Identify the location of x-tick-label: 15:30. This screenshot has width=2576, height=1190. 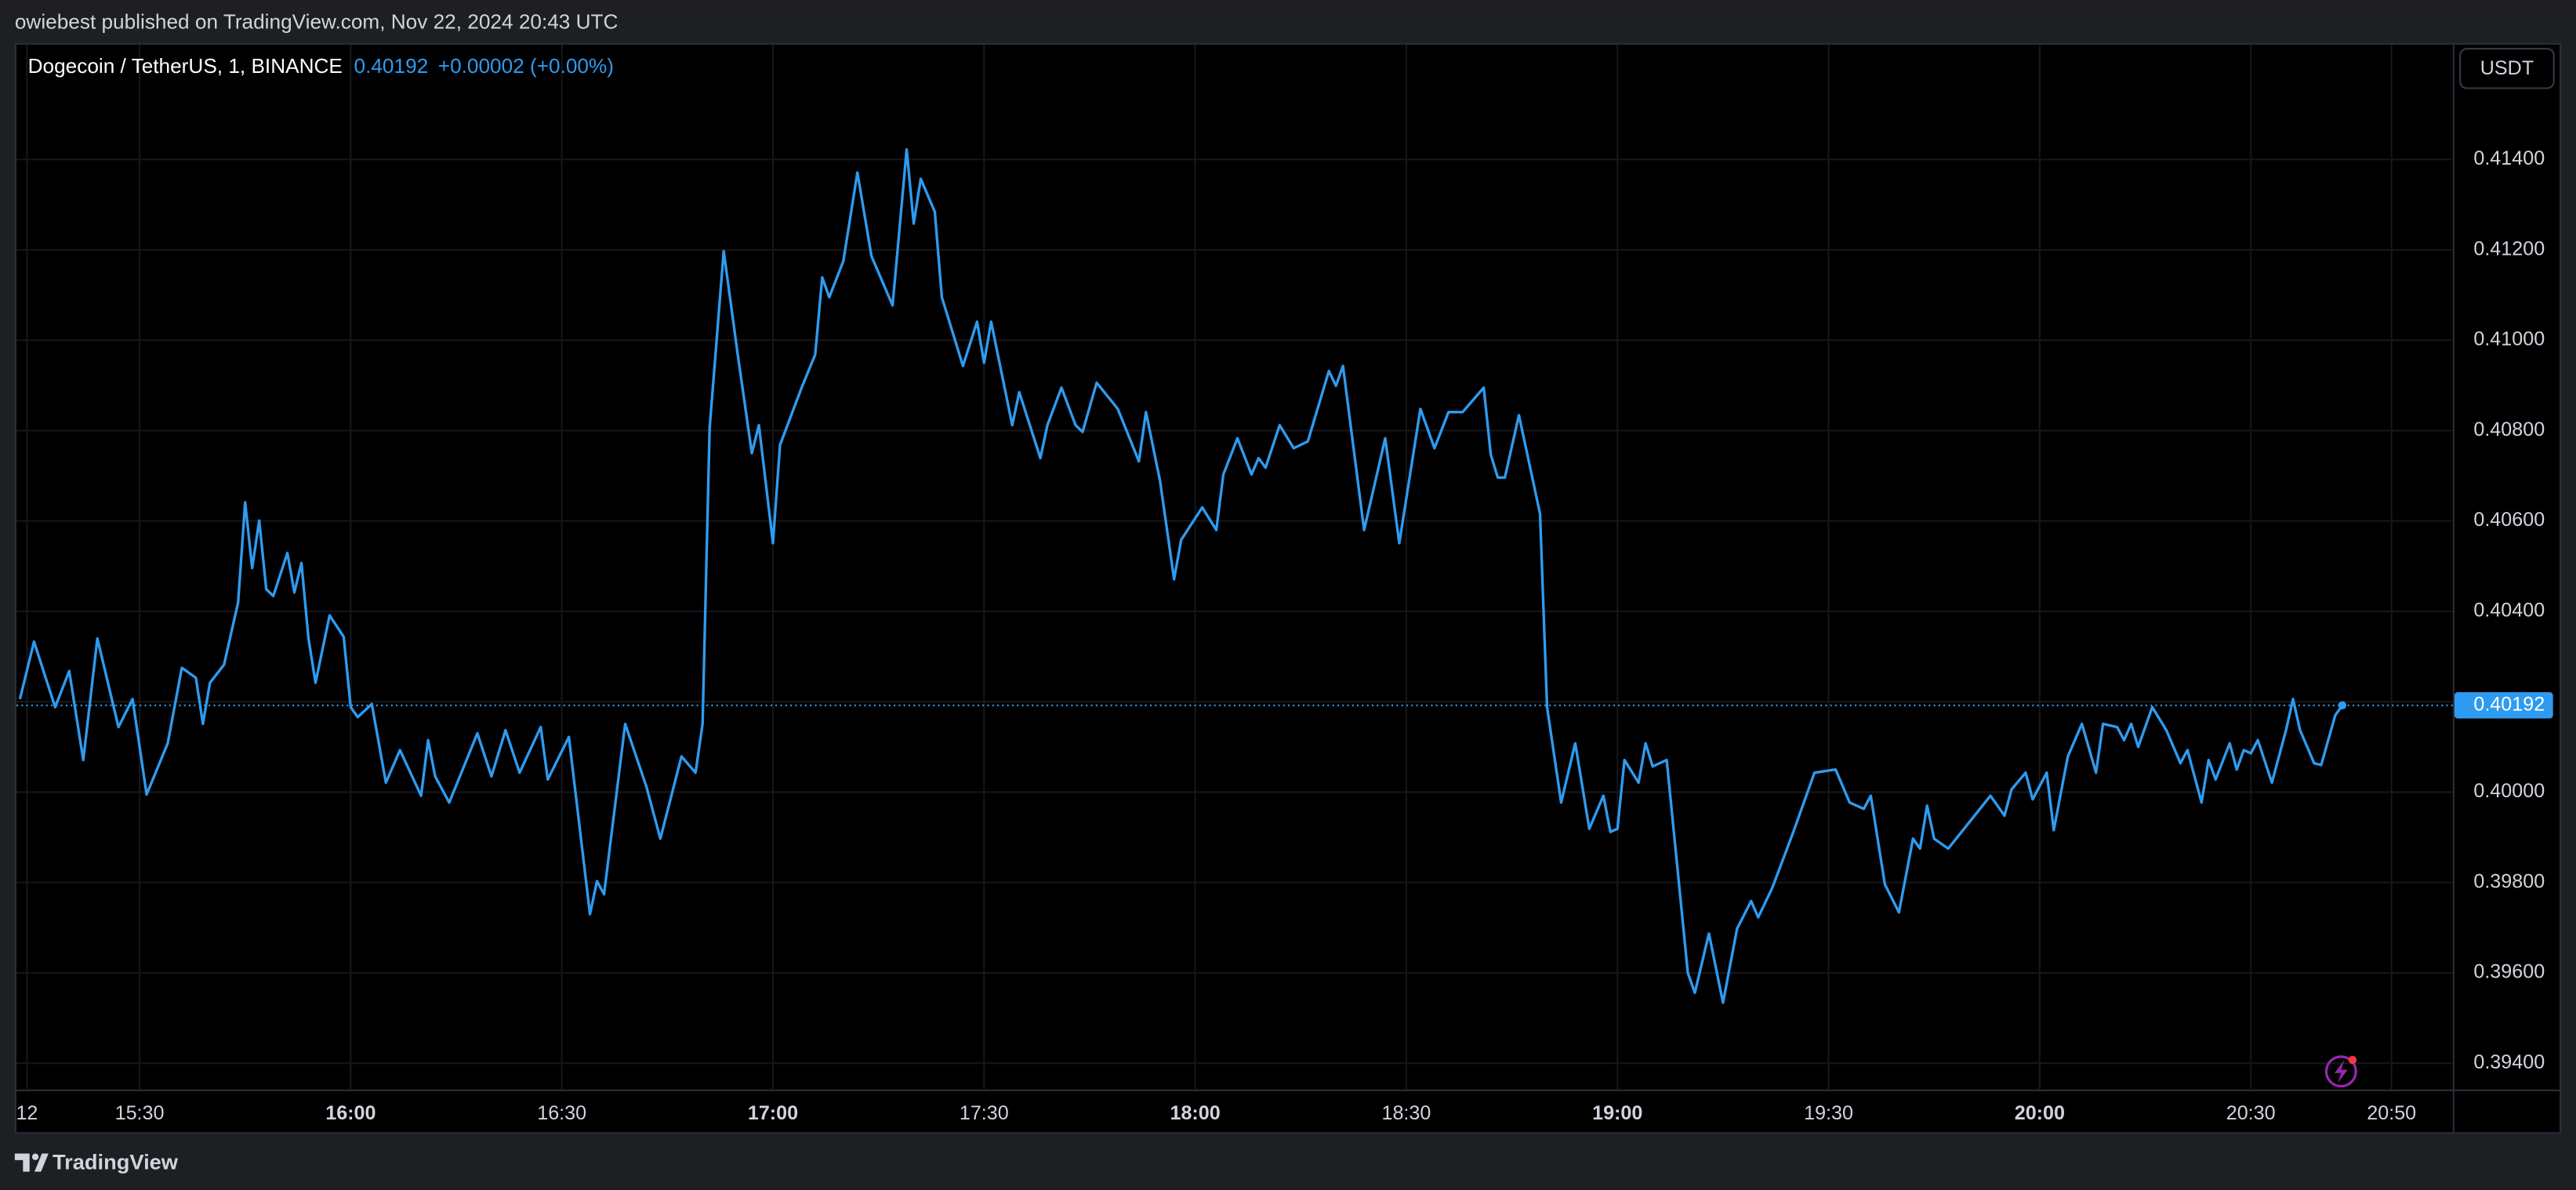
(140, 1113).